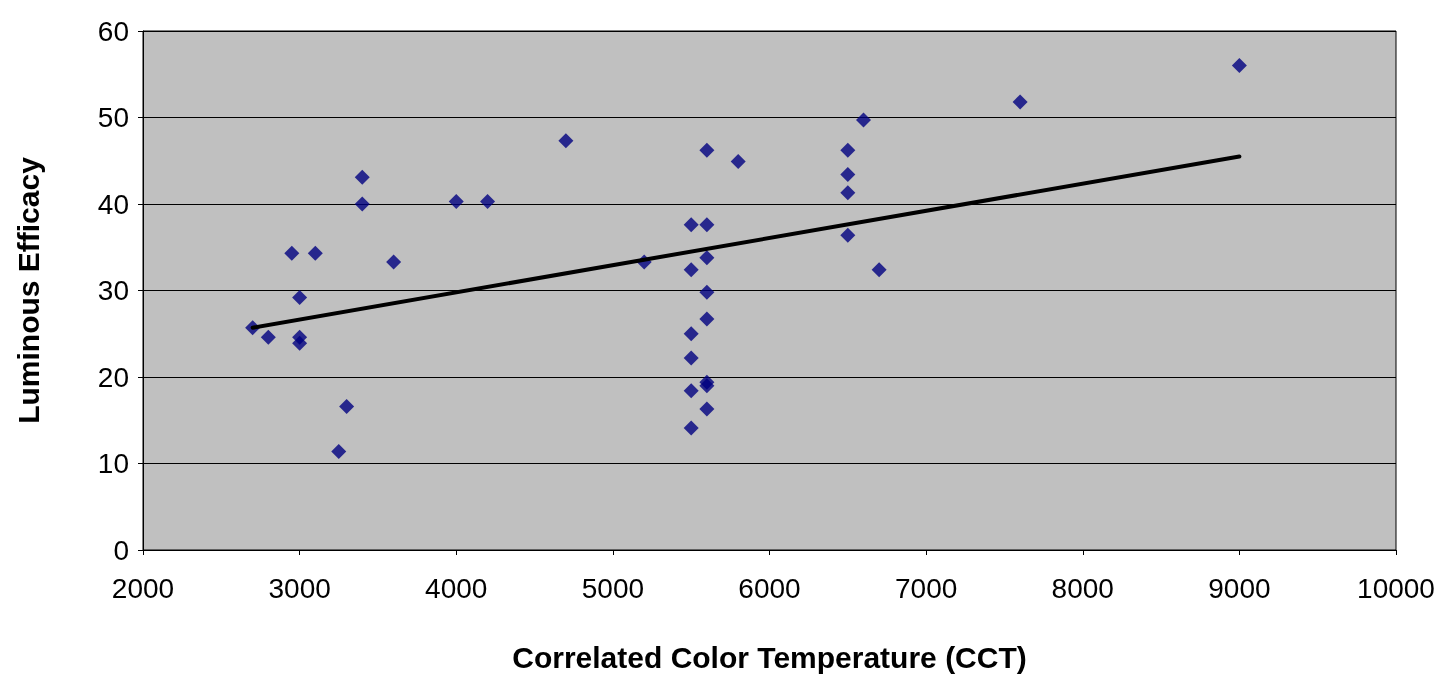  Describe the element at coordinates (113, 290) in the screenshot. I see `y-tick-label: 30` at that location.